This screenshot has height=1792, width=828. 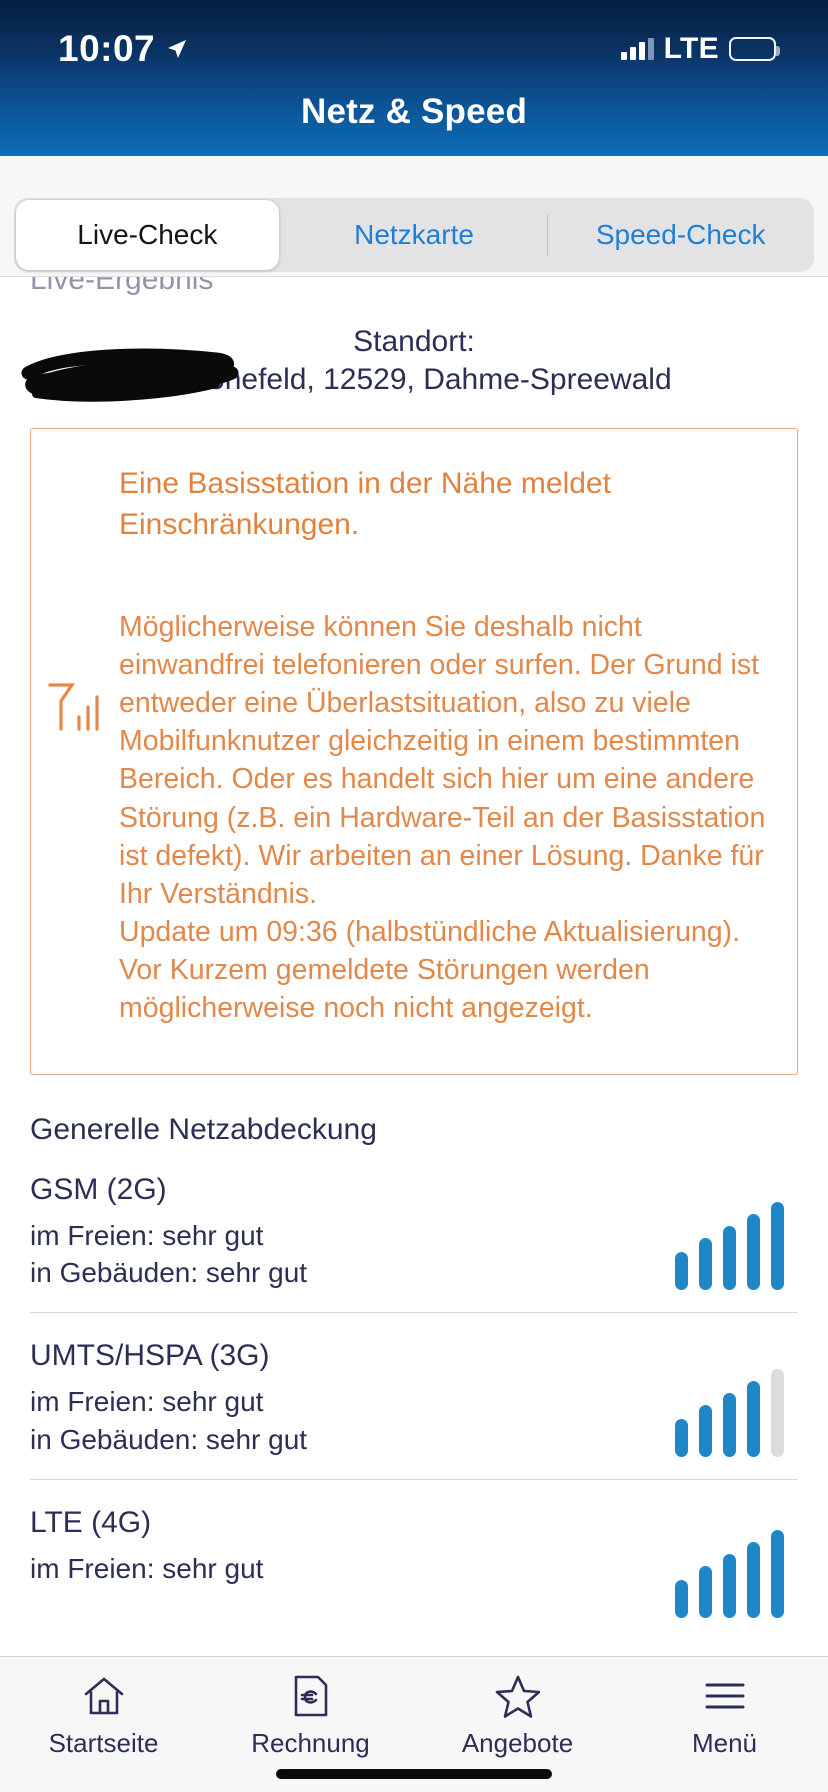 I want to click on signal-bars-umts, so click(x=729, y=1412).